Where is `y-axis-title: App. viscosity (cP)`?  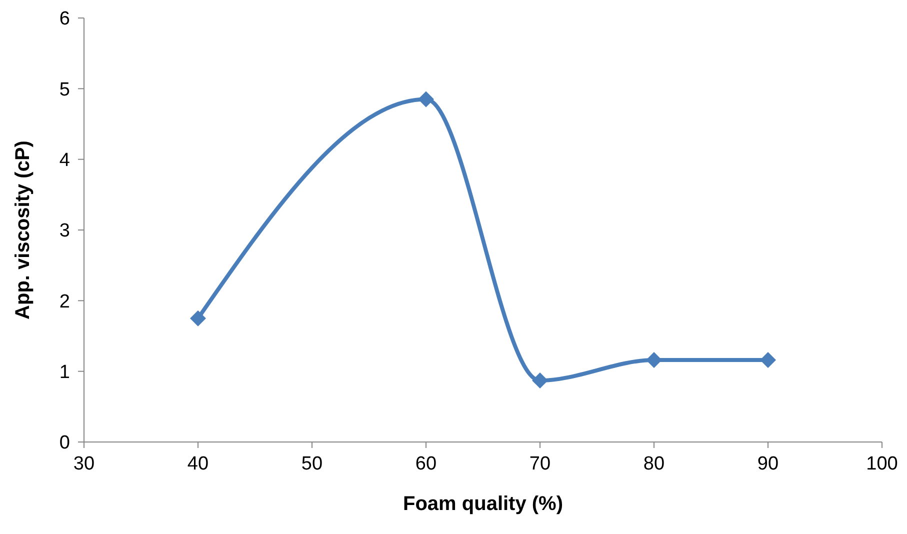
y-axis-title: App. viscosity (cP) is located at coordinates (23, 230).